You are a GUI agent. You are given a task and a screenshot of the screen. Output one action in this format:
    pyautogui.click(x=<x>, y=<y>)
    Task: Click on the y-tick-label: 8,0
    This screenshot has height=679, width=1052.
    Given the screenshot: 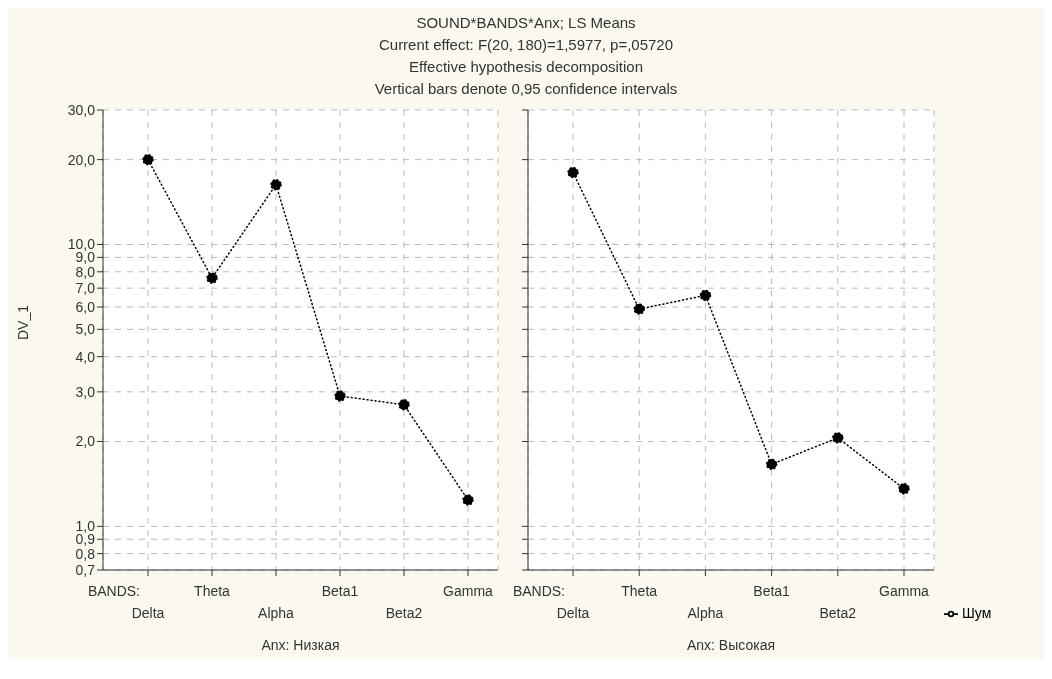 What is the action you would take?
    pyautogui.click(x=85, y=271)
    